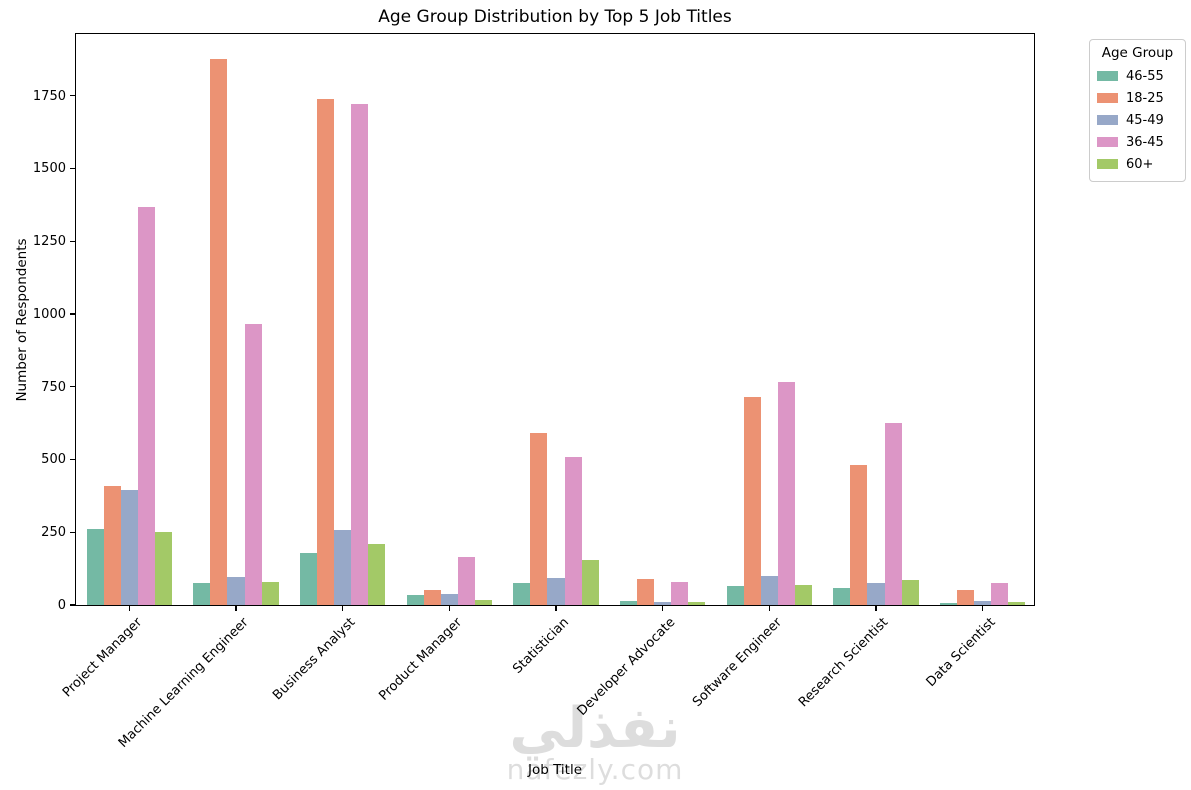  I want to click on legend-label: 45-49, so click(1145, 120).